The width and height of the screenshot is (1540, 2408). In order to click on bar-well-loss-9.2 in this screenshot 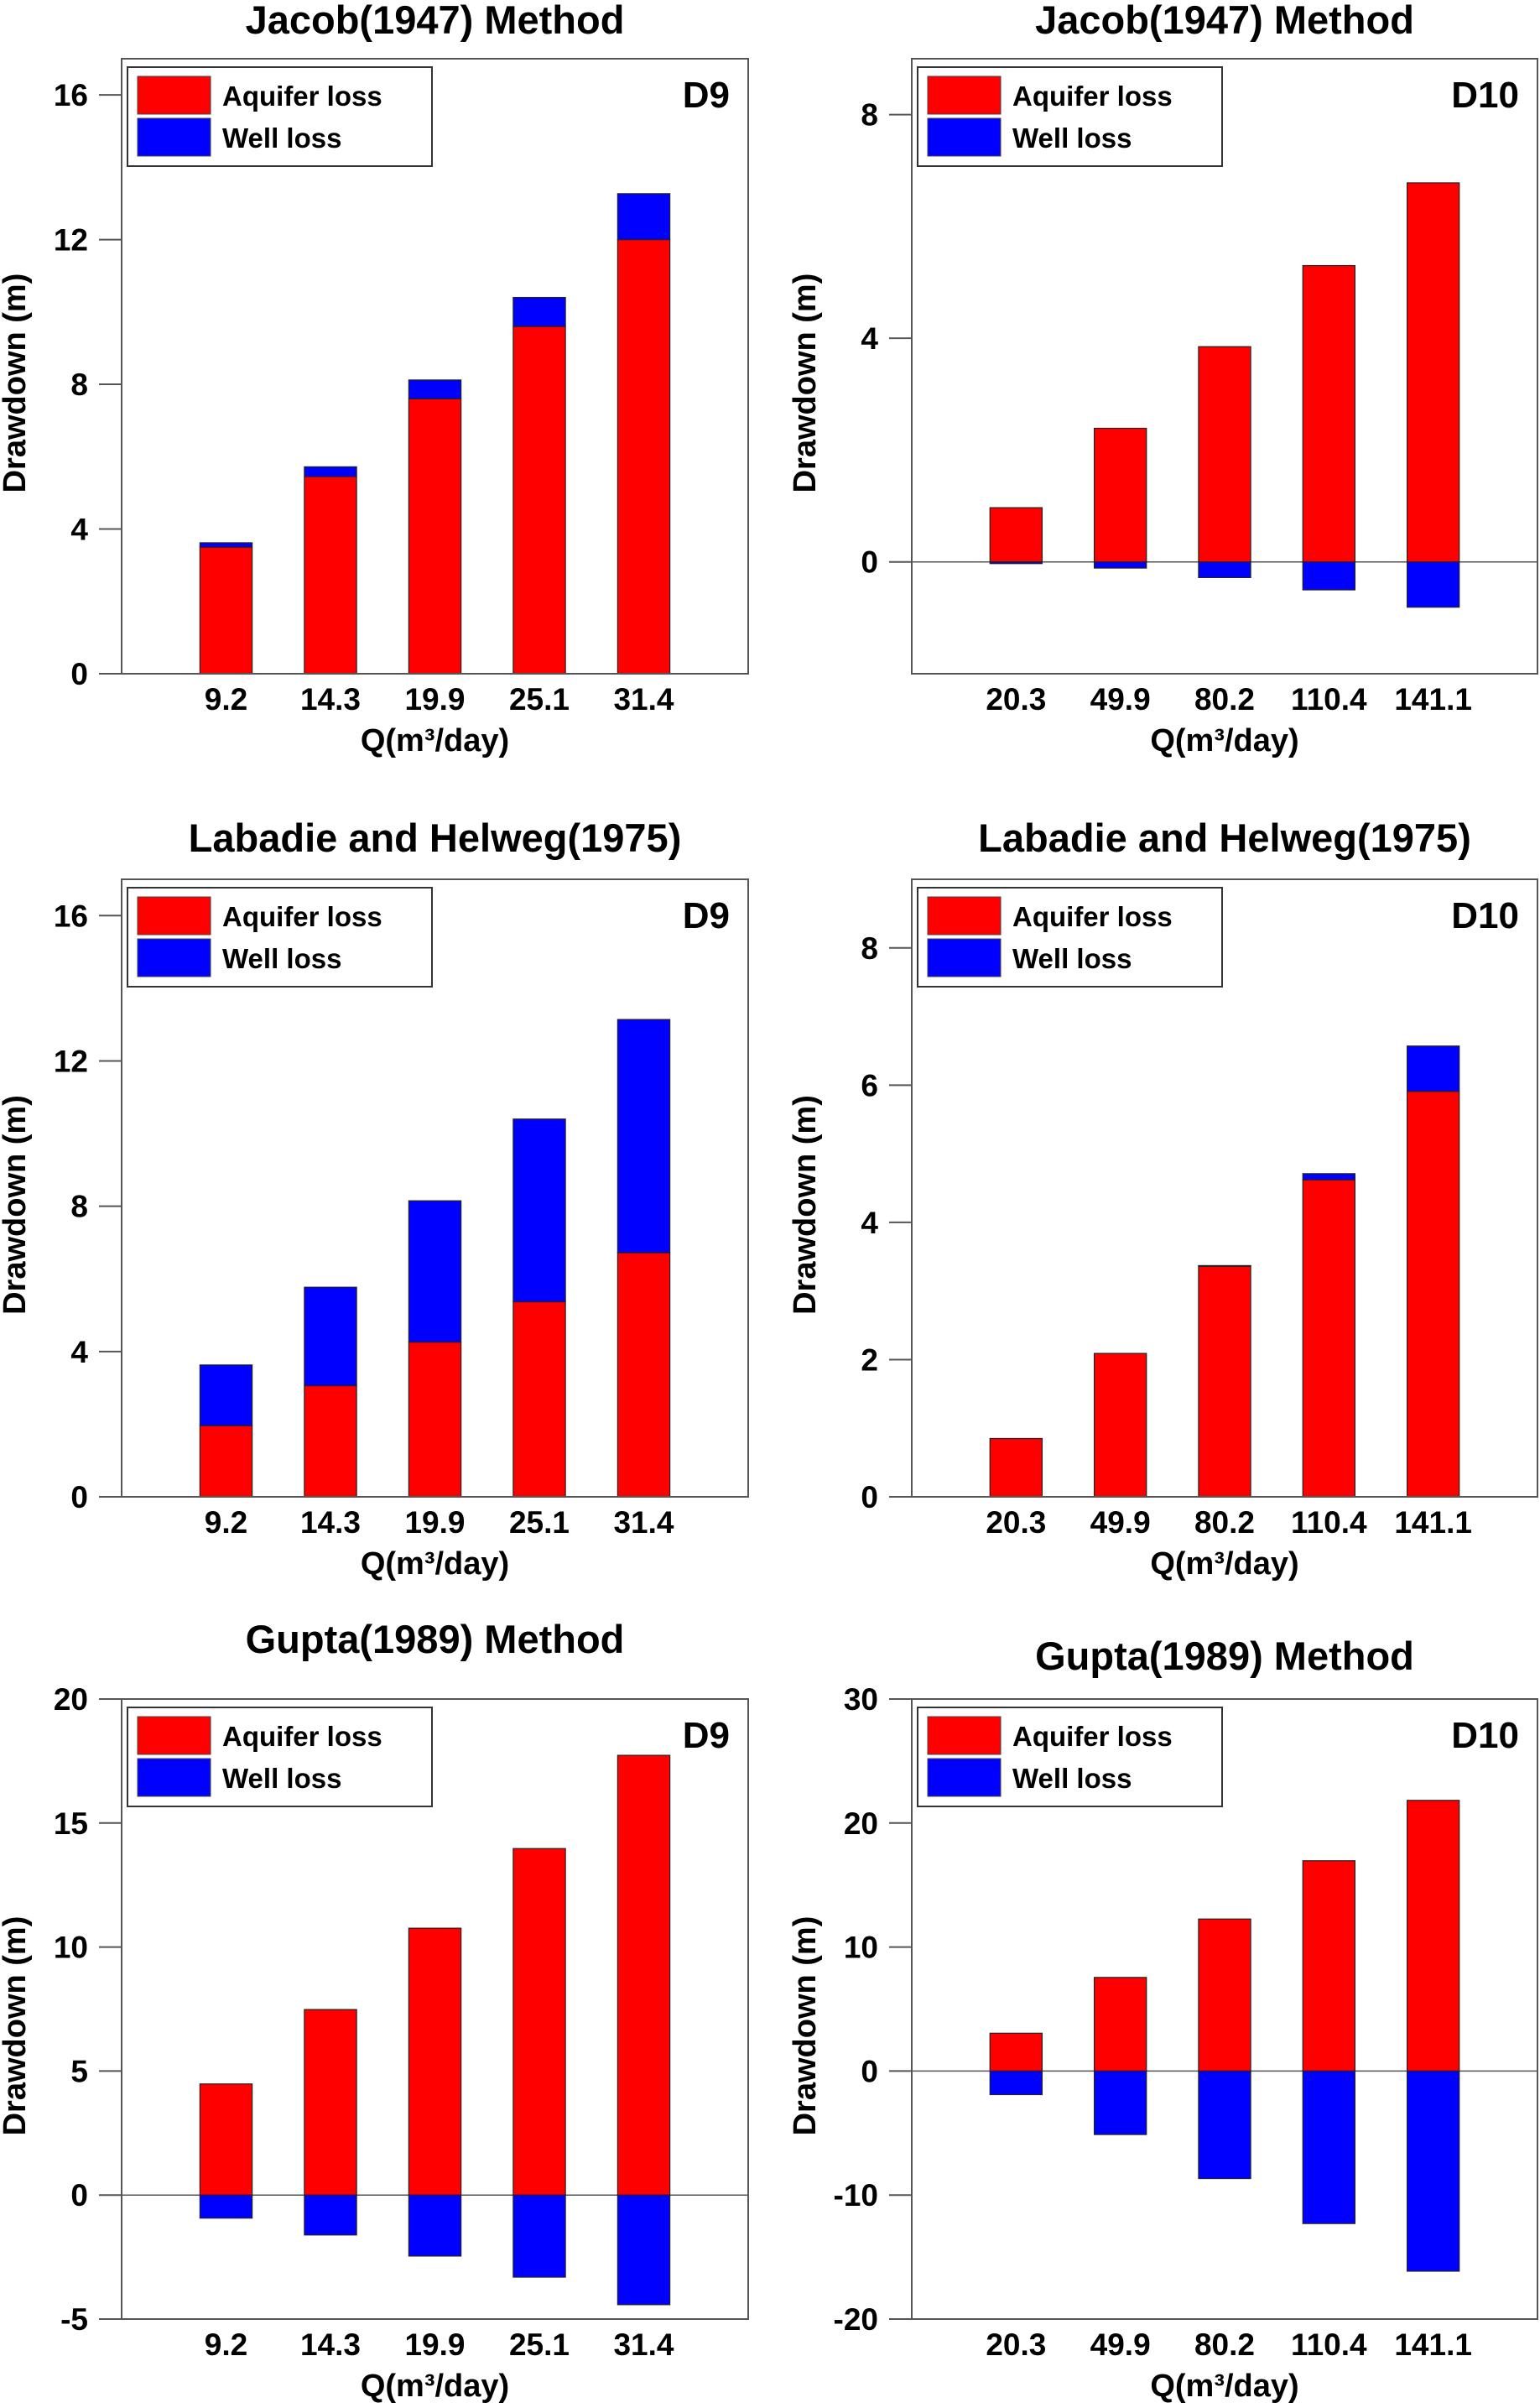, I will do `click(226, 2206)`.